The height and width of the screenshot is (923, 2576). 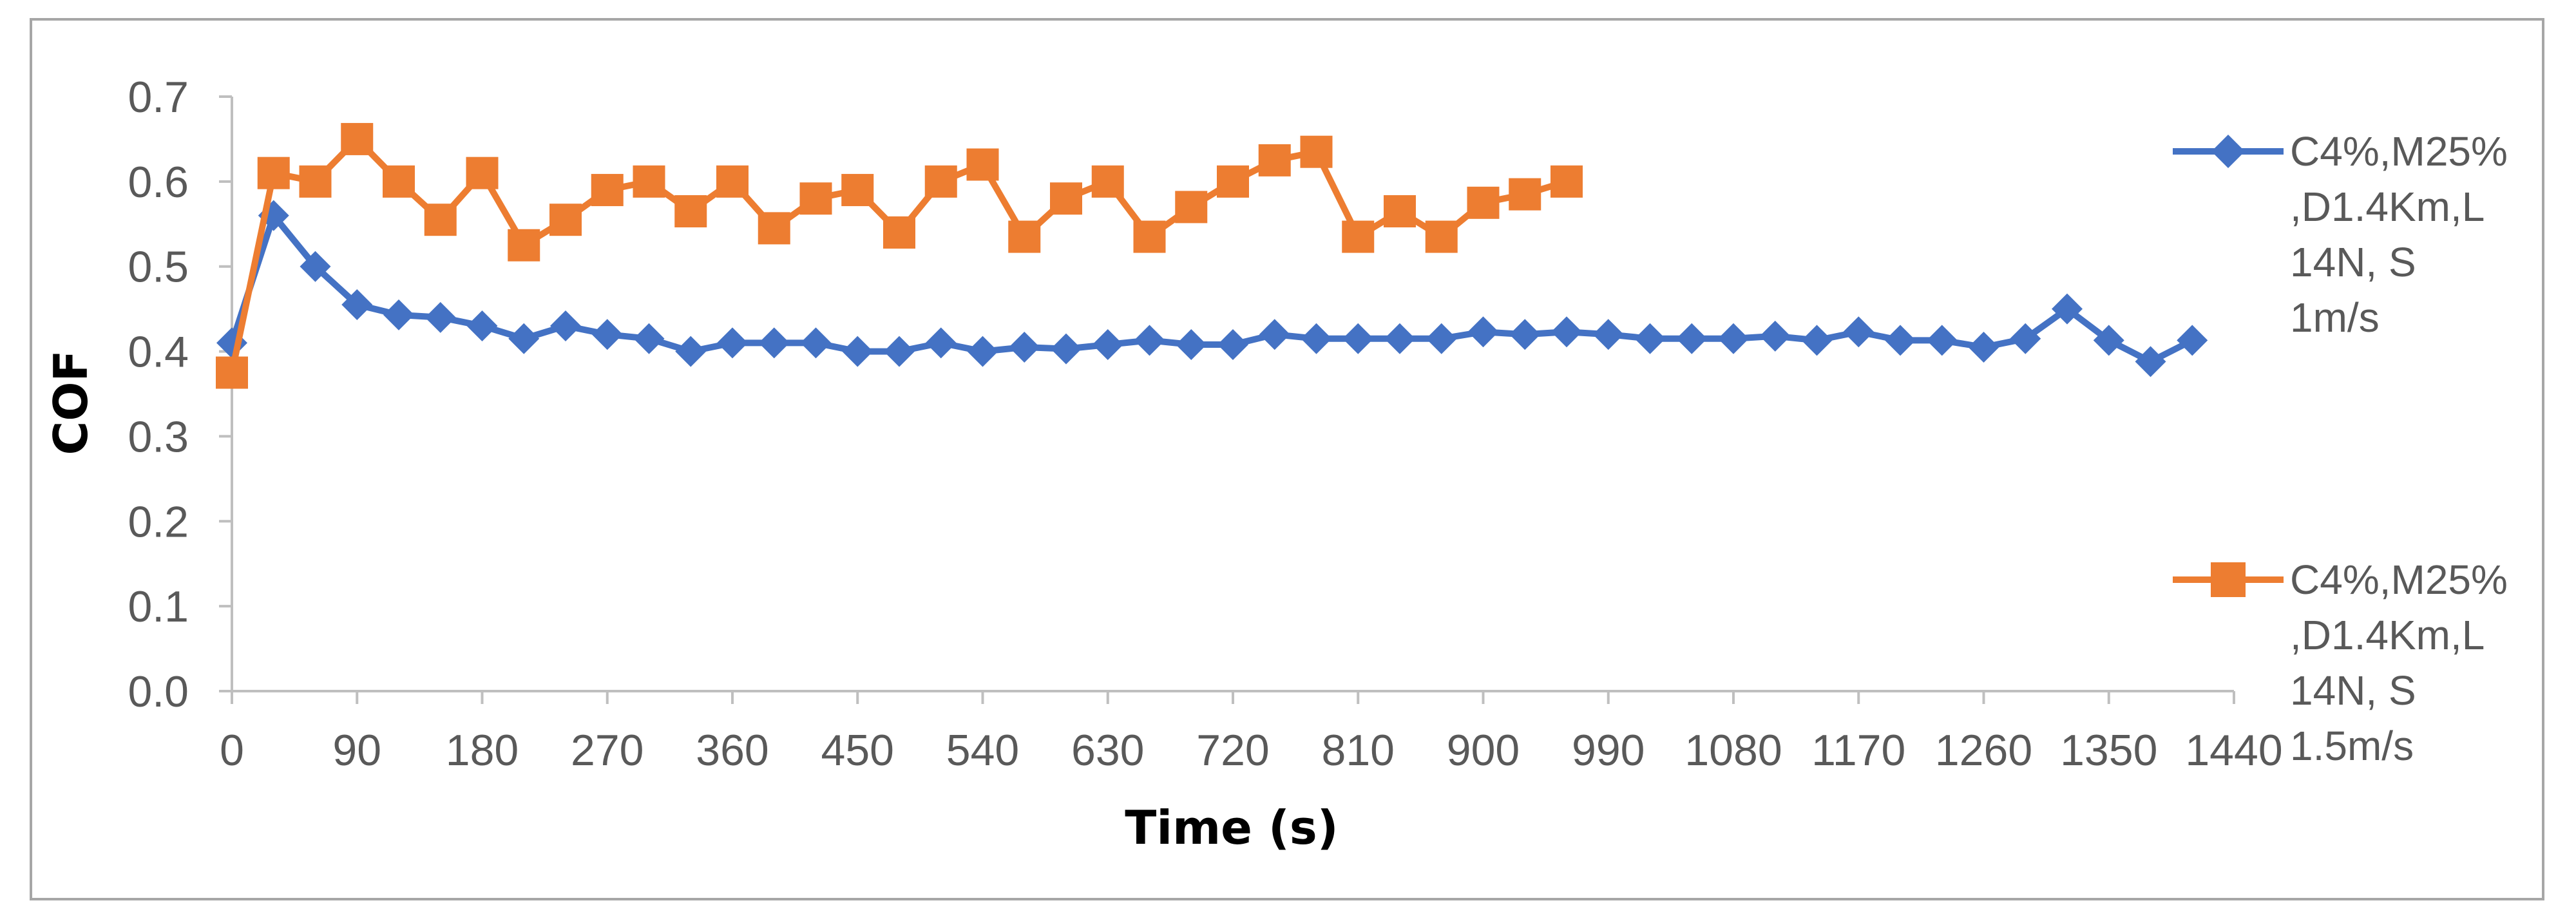 What do you see at coordinates (2335, 317) in the screenshot?
I see `legend-label-line: 1m/s` at bounding box center [2335, 317].